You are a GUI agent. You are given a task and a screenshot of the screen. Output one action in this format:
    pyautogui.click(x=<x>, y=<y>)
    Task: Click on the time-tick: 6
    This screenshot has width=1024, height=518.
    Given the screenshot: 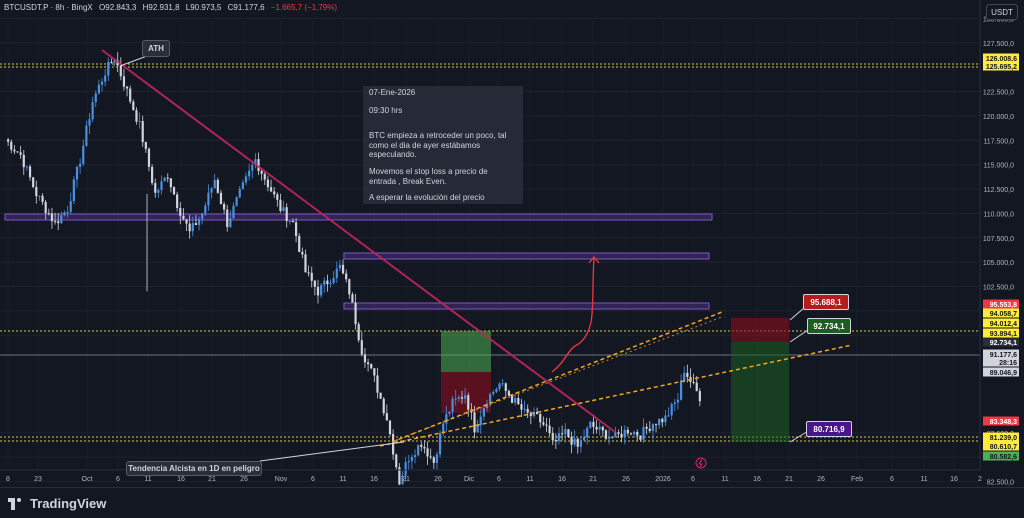 What is the action you would take?
    pyautogui.click(x=118, y=479)
    